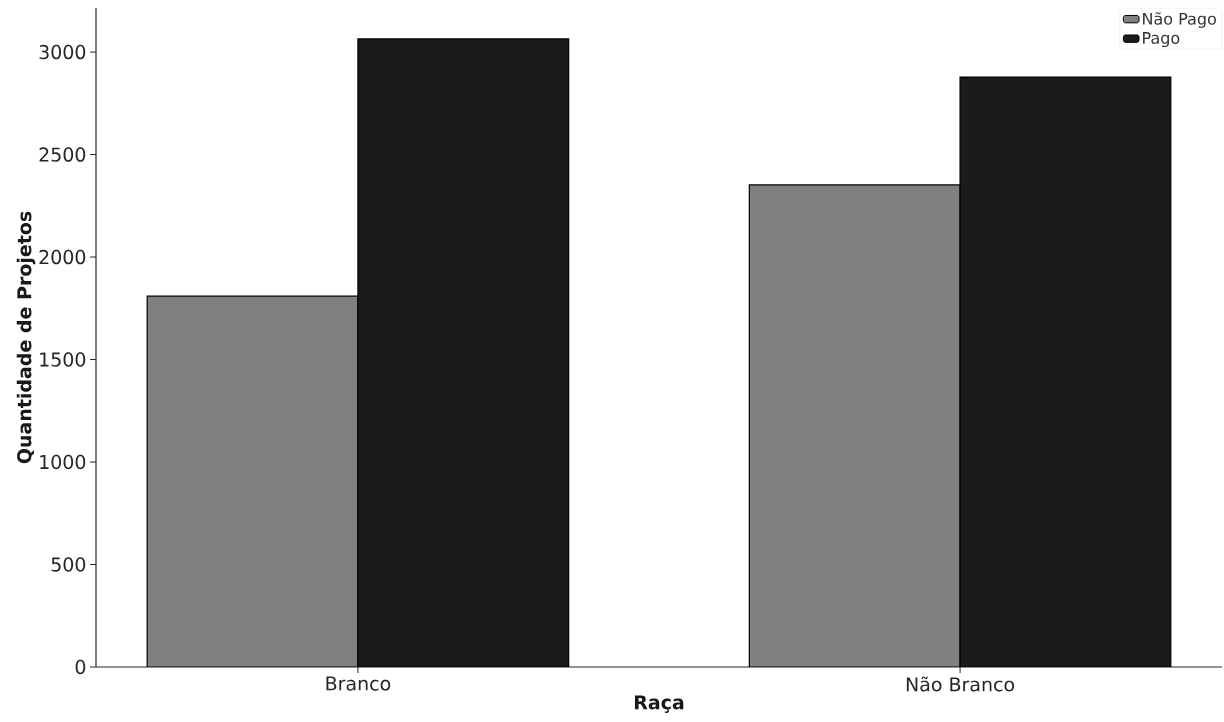 This screenshot has height=722, width=1224. I want to click on x-tick-label: Não Branco, so click(960, 684).